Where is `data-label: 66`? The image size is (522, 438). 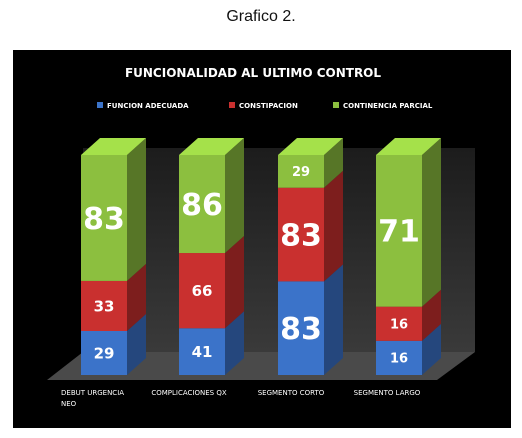 data-label: 66 is located at coordinates (202, 291).